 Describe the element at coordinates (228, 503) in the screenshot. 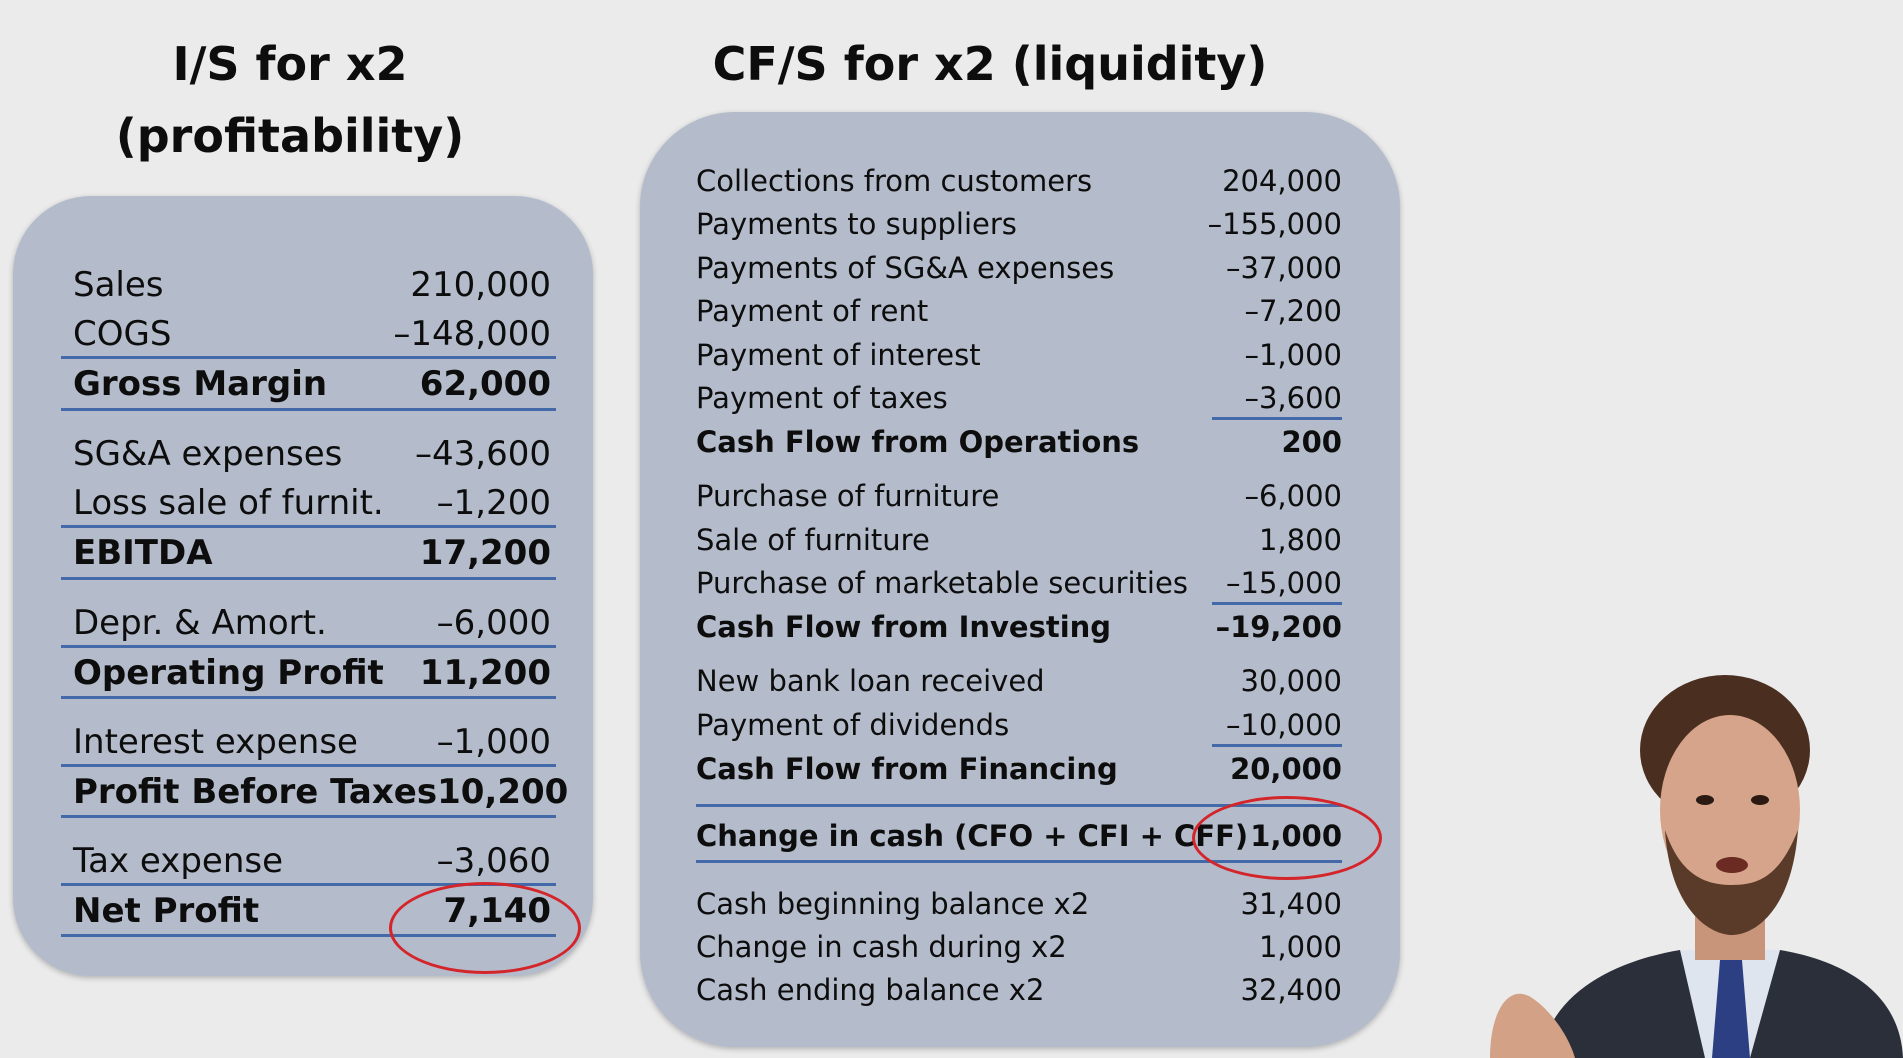

I see `is-label: Loss sale of furnit.` at that location.